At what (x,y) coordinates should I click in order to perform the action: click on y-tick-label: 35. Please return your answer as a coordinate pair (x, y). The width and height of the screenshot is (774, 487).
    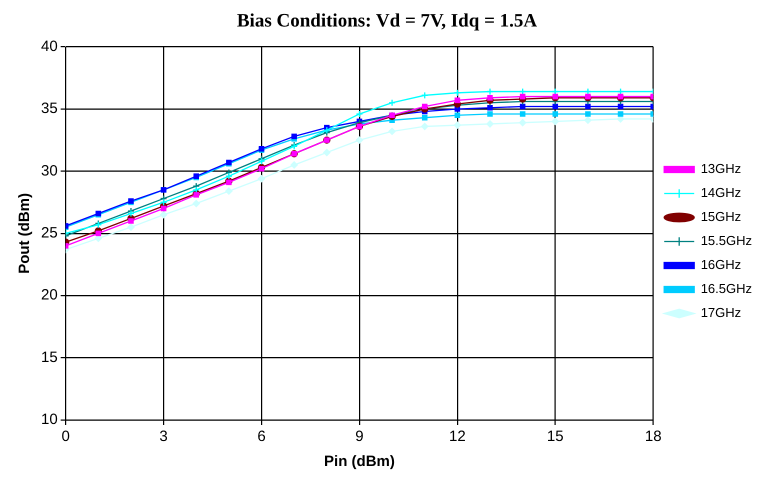
    Looking at the image, I should click on (49, 109).